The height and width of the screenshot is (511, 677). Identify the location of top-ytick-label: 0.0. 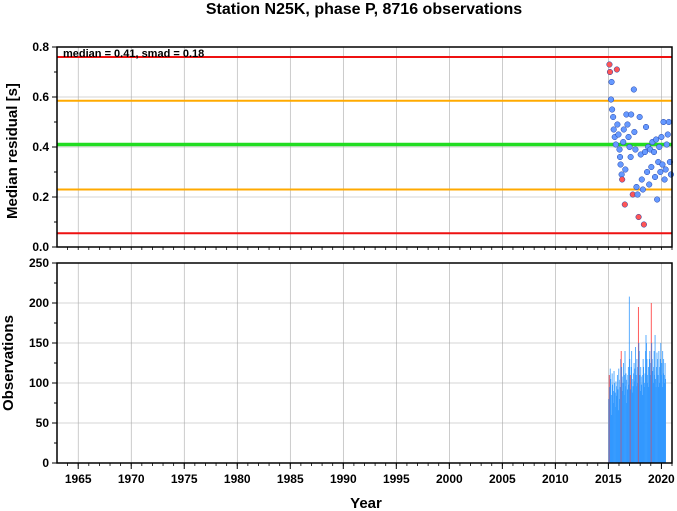
(40, 247).